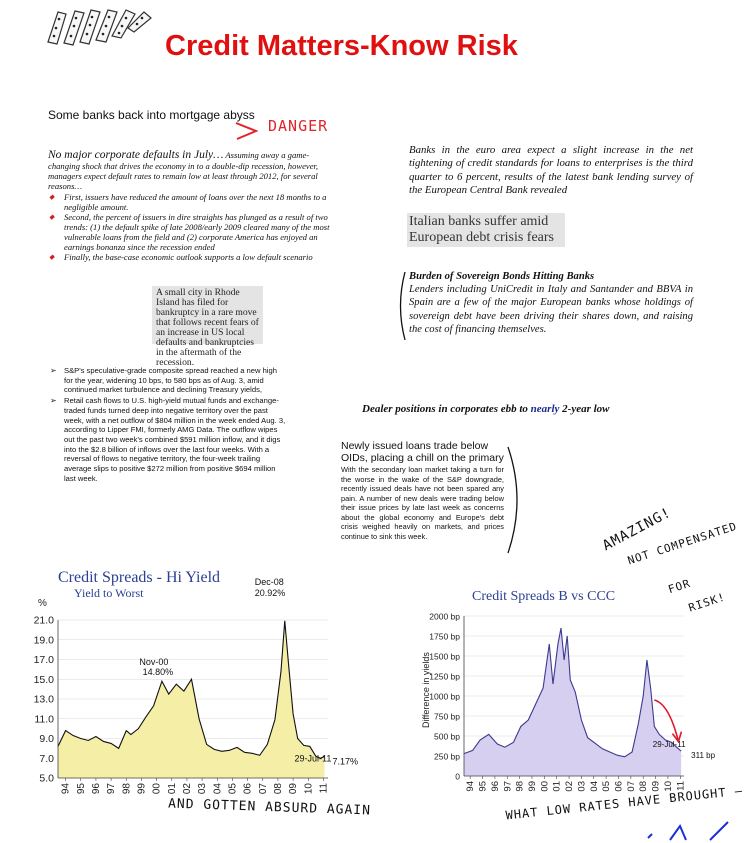 This screenshot has width=749, height=843. What do you see at coordinates (677, 737) in the screenshot?
I see `red-arrowhead-icon` at bounding box center [677, 737].